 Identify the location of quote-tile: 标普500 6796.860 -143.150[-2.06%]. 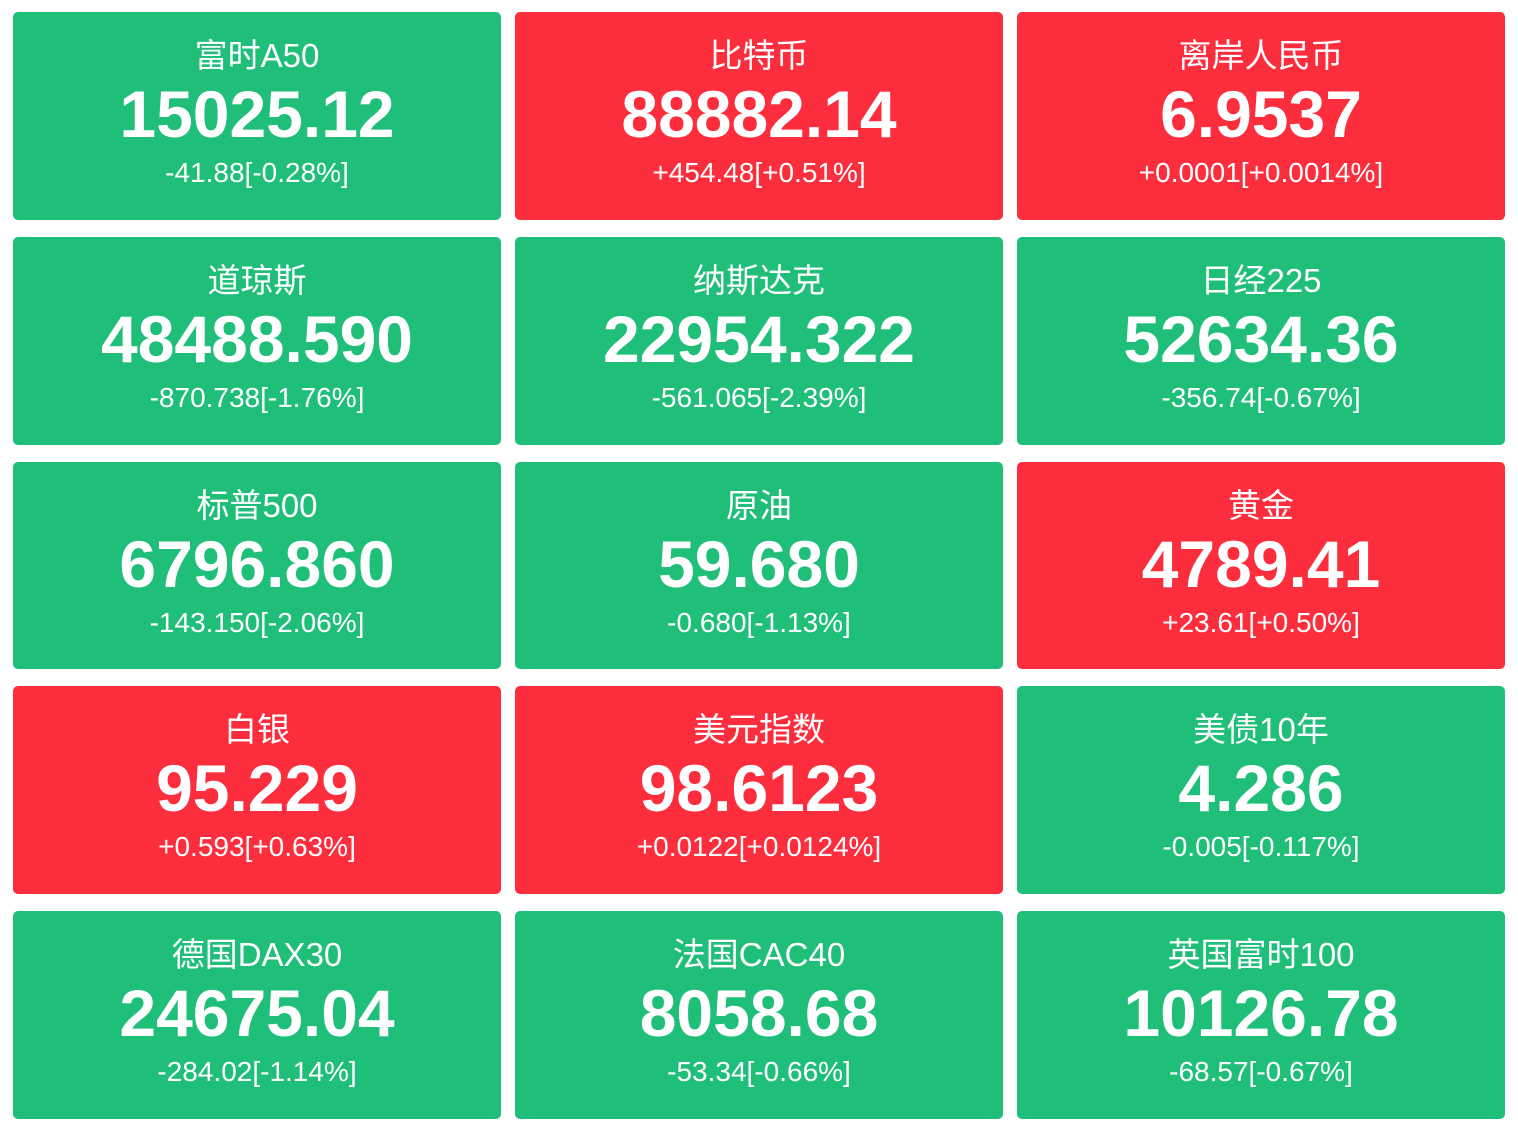
(257, 565).